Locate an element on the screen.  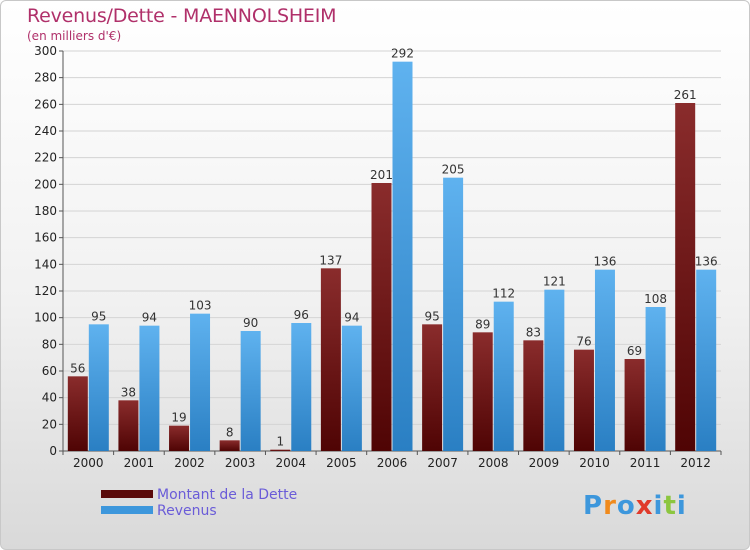
value-label-dette: 8 is located at coordinates (230, 432).